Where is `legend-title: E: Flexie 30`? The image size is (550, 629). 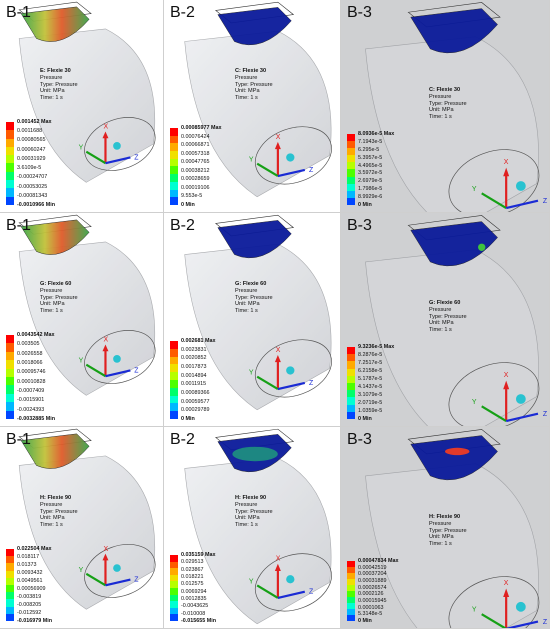 legend-title: E: Flexie 30 is located at coordinates (55, 71).